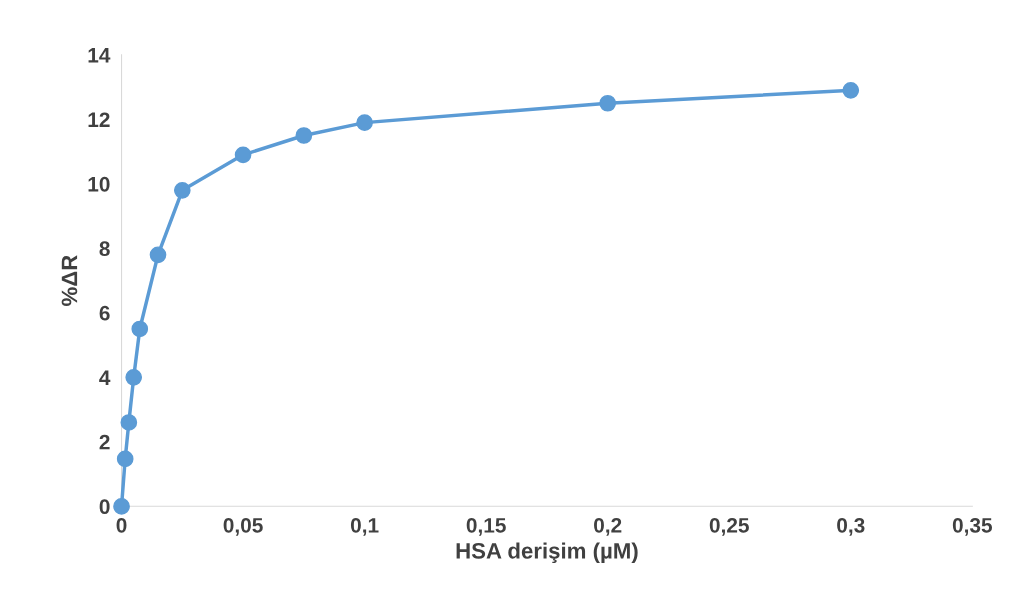  What do you see at coordinates (121, 525) in the screenshot?
I see `x-tick-label: 0` at bounding box center [121, 525].